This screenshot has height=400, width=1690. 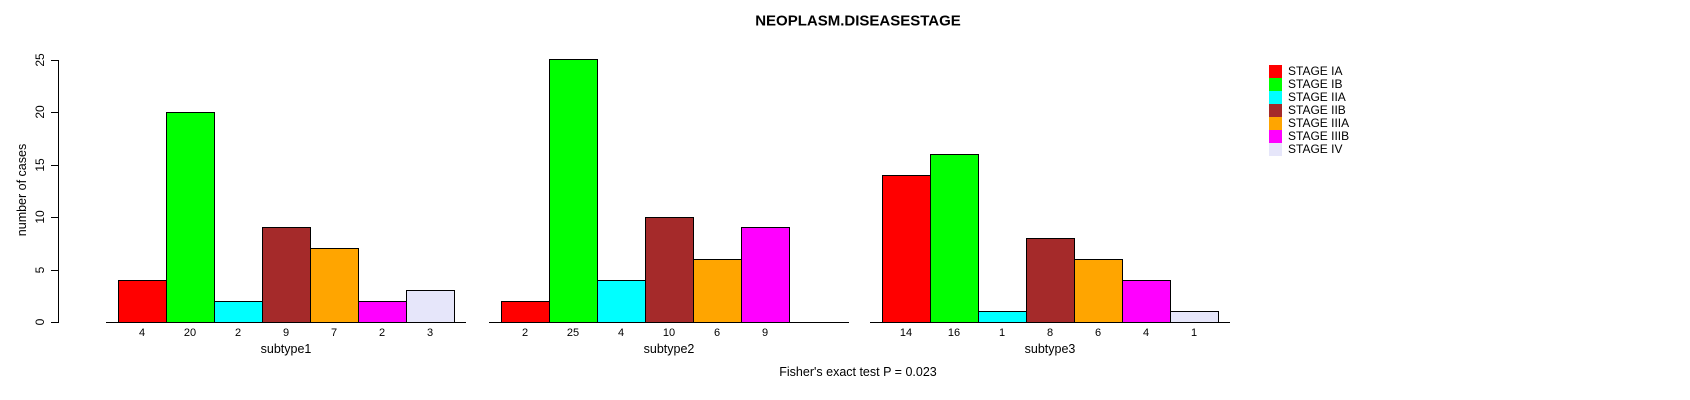 I want to click on group-label: subtype1, so click(x=286, y=349).